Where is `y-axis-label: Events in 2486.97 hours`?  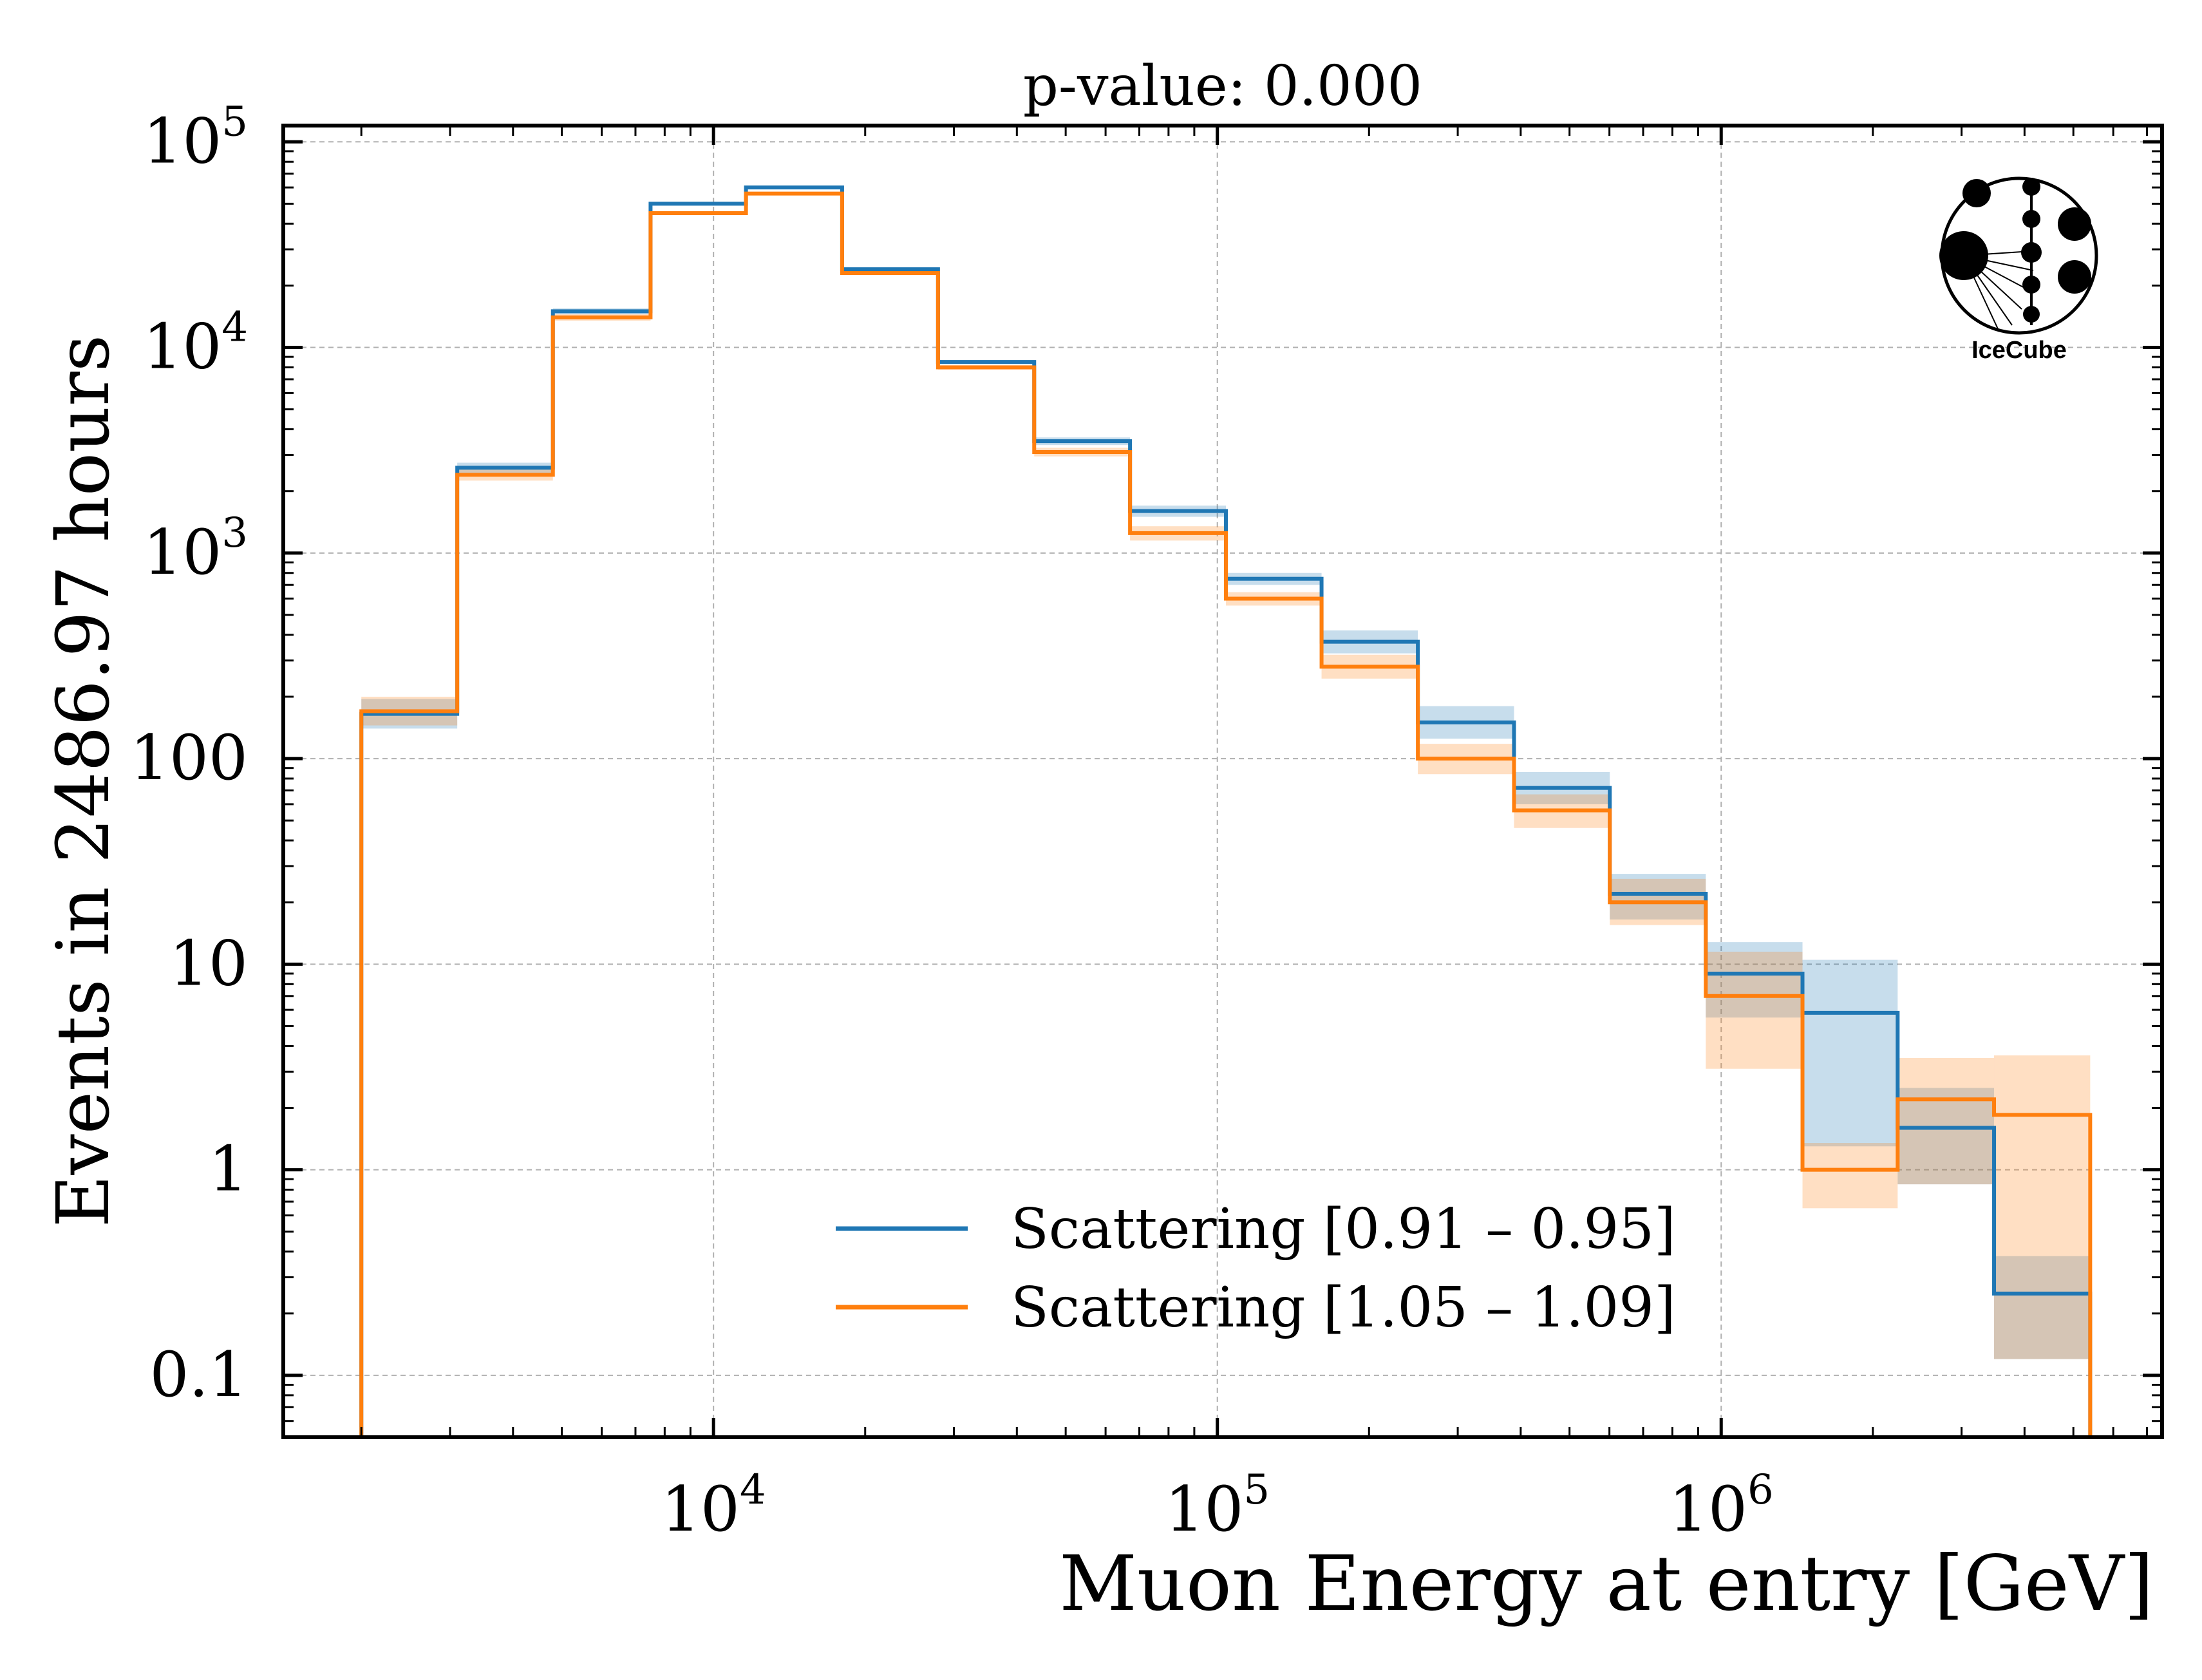 y-axis-label: Events in 2486.97 hours is located at coordinates (84, 781).